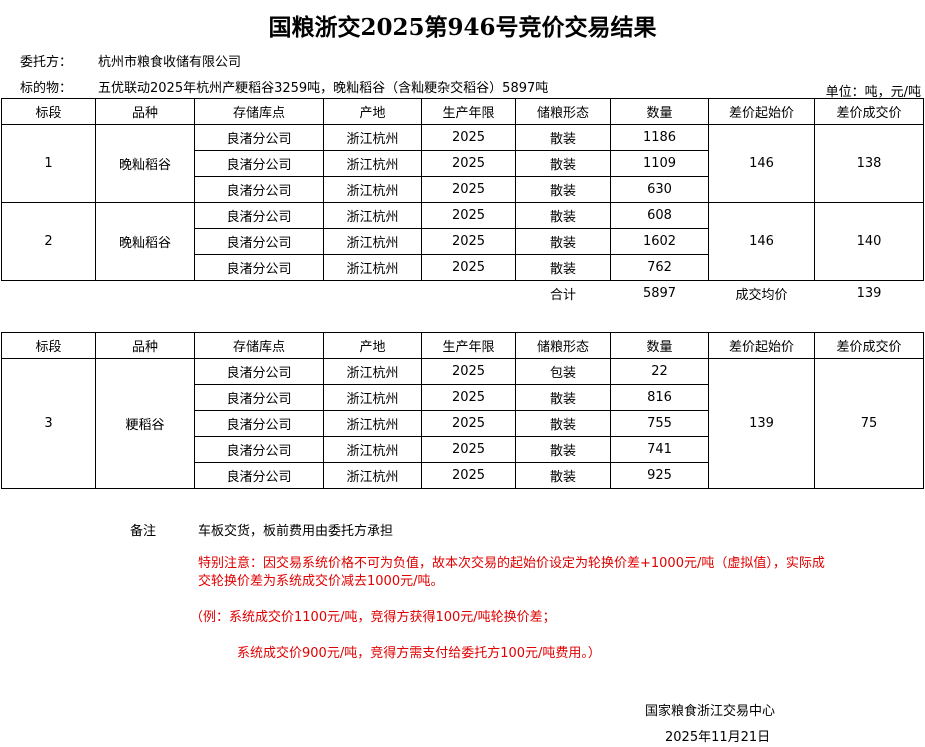 Image resolution: width=925 pixels, height=747 pixels. Describe the element at coordinates (710, 711) in the screenshot. I see `footer-org: 国家粮食浙江交易中心` at that location.